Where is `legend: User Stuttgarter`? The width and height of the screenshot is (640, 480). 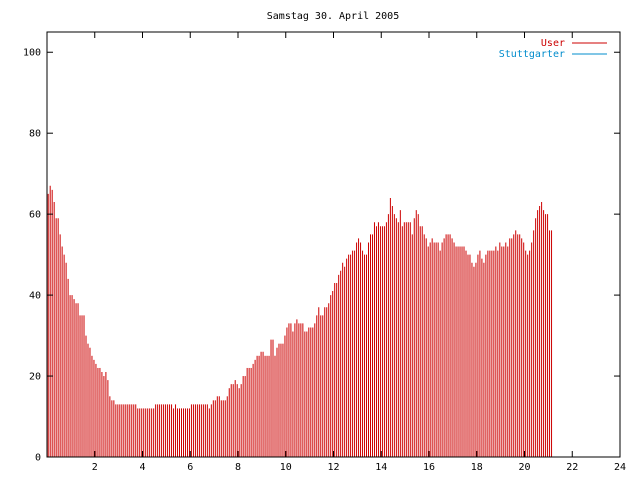 legend: User Stuttgarter is located at coordinates (553, 49).